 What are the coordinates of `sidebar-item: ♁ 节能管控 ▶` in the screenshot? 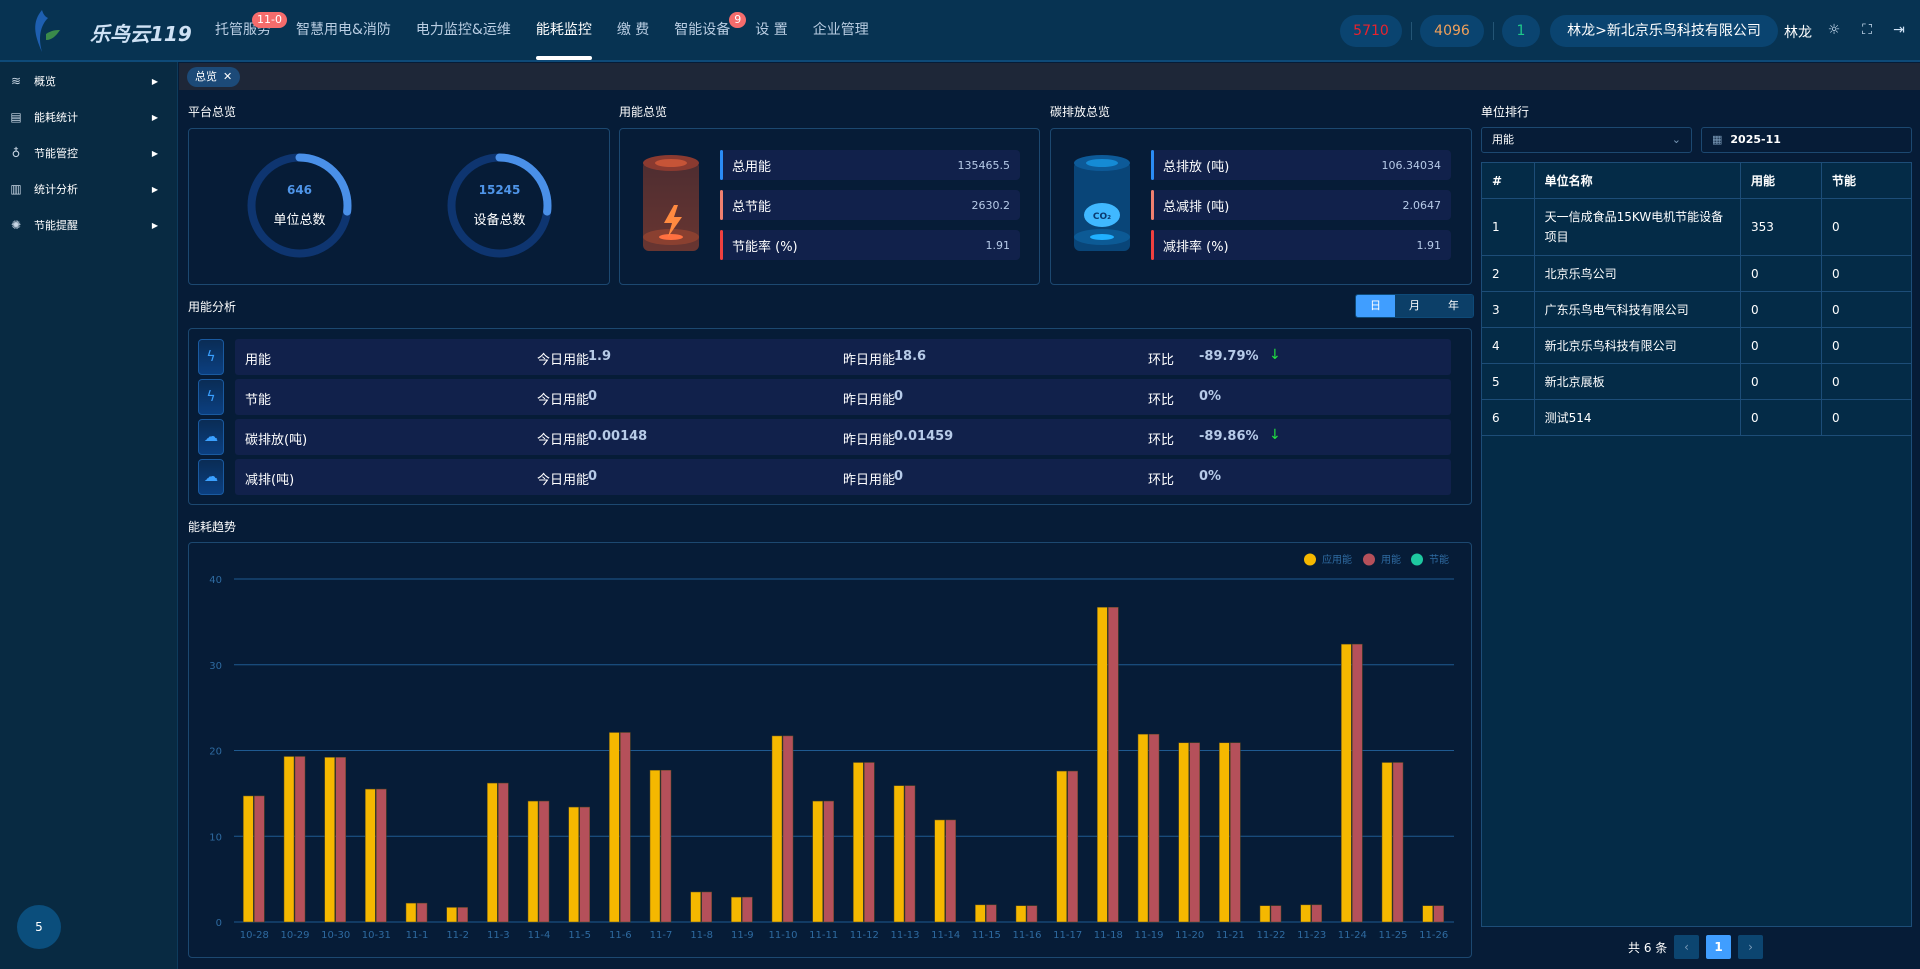 It's located at (89, 153).